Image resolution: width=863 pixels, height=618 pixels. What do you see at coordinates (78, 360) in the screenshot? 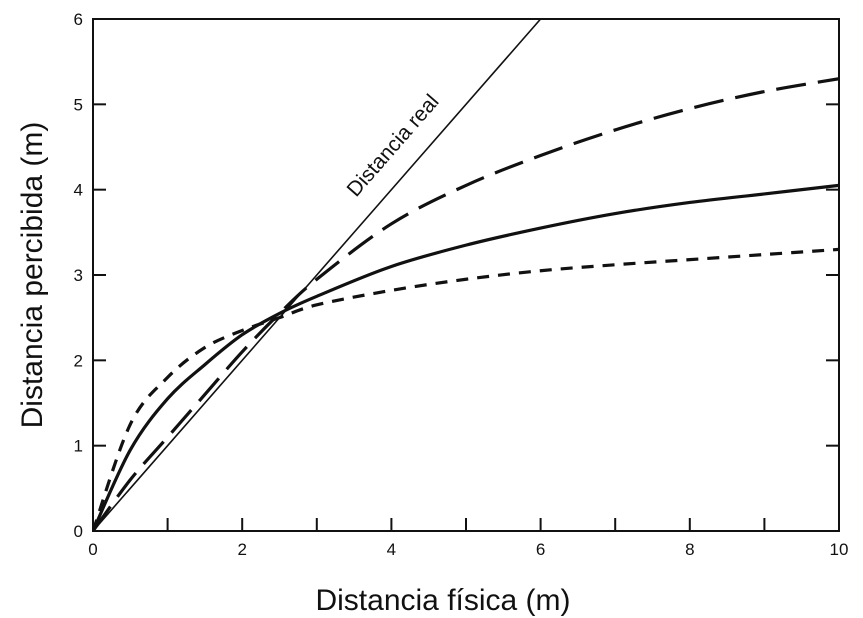
I see `y-tick-label: 2` at bounding box center [78, 360].